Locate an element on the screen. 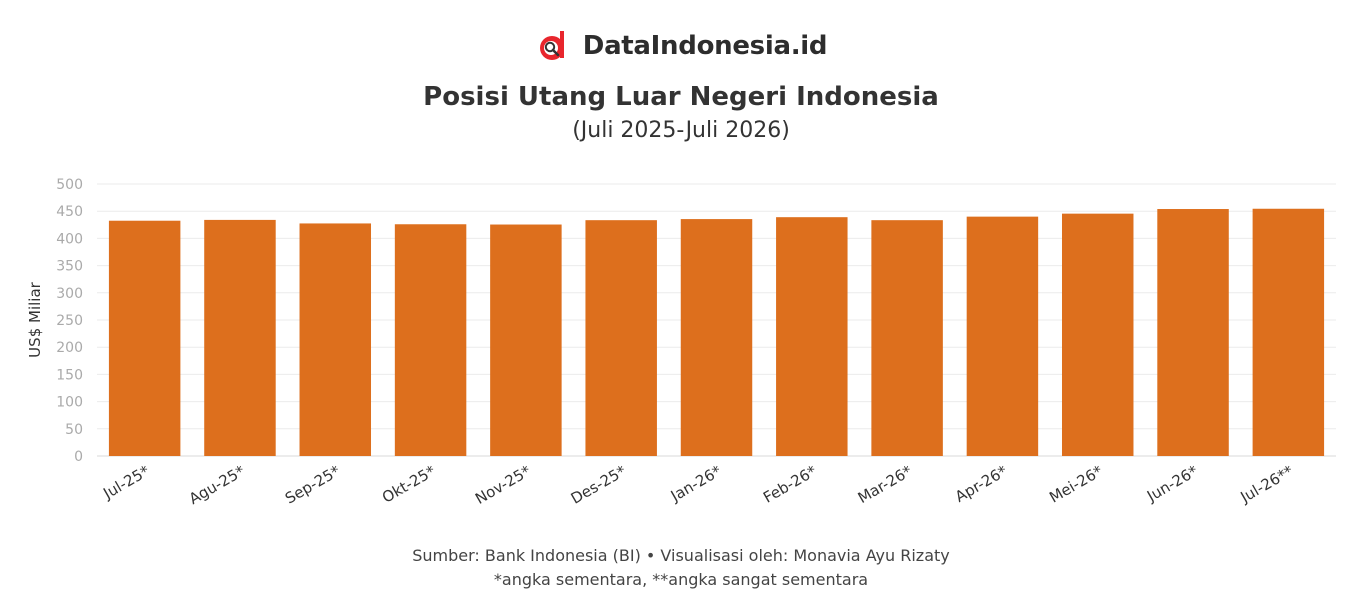 The width and height of the screenshot is (1362, 605). x-tick-label: Okt-25* is located at coordinates (409, 484).